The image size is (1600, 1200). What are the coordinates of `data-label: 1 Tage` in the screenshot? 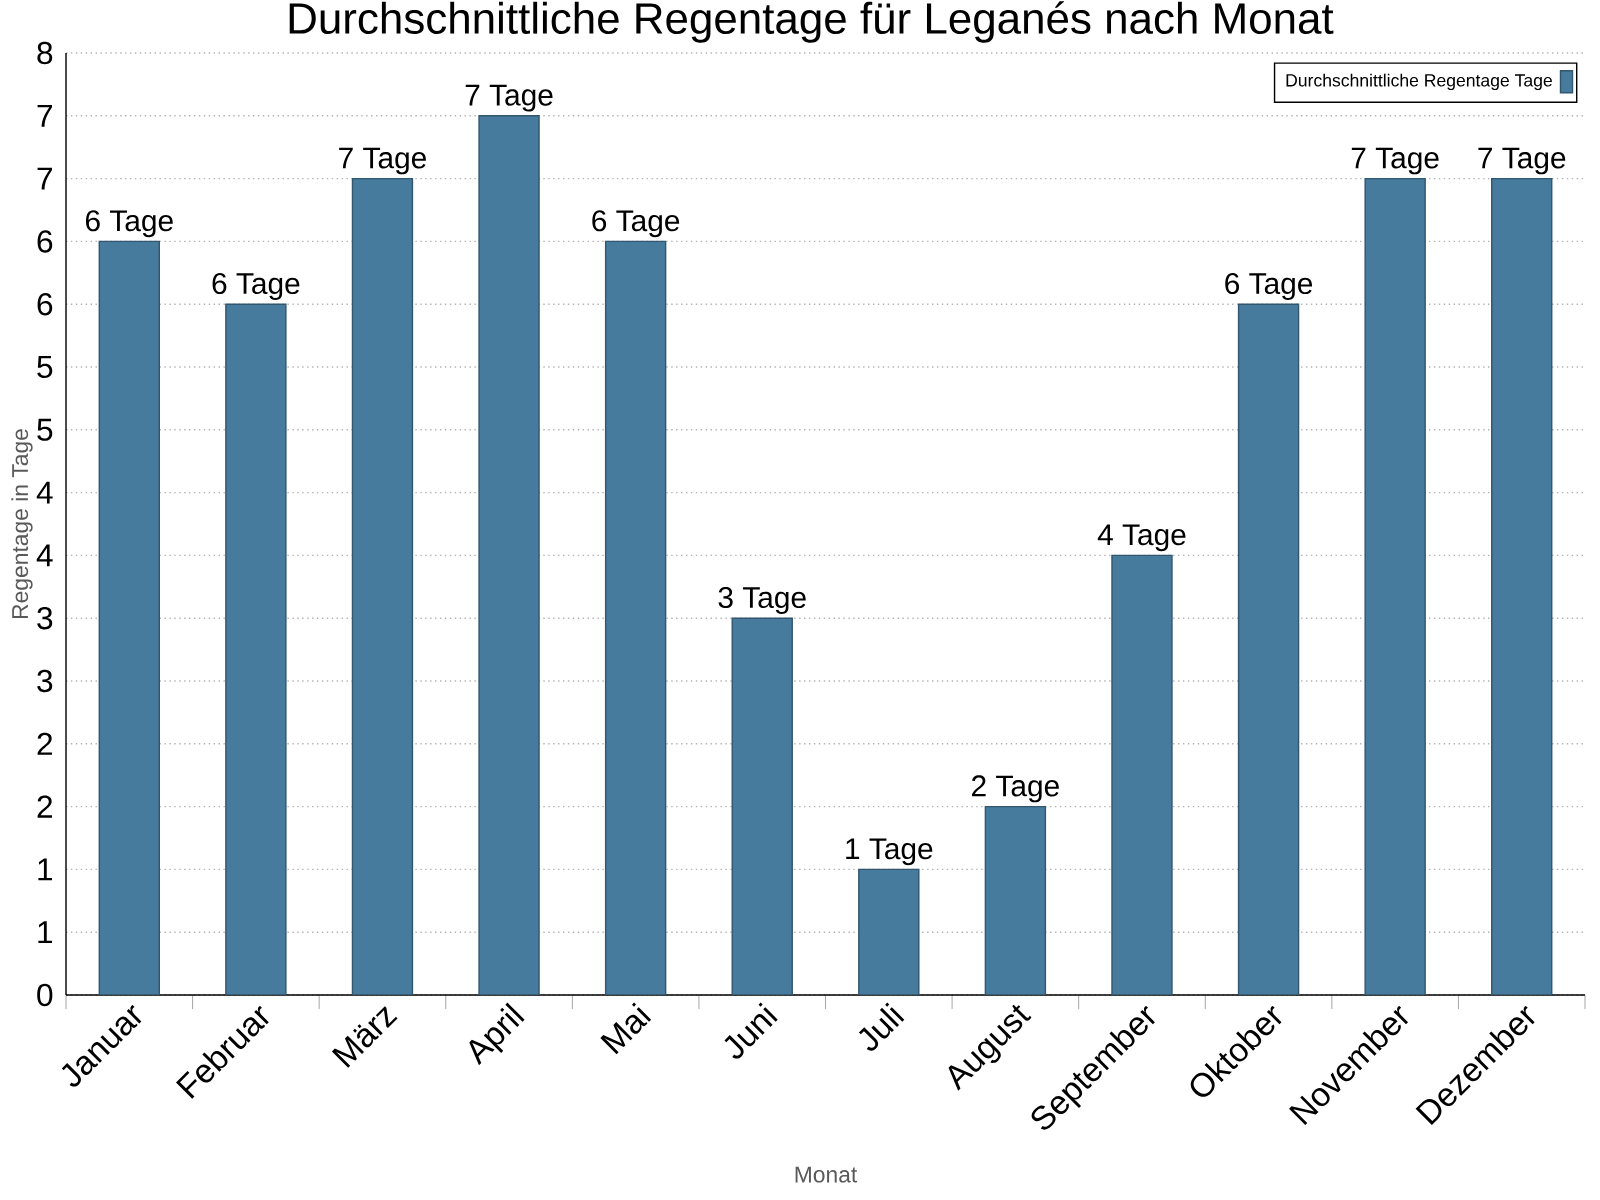 It's located at (889, 852).